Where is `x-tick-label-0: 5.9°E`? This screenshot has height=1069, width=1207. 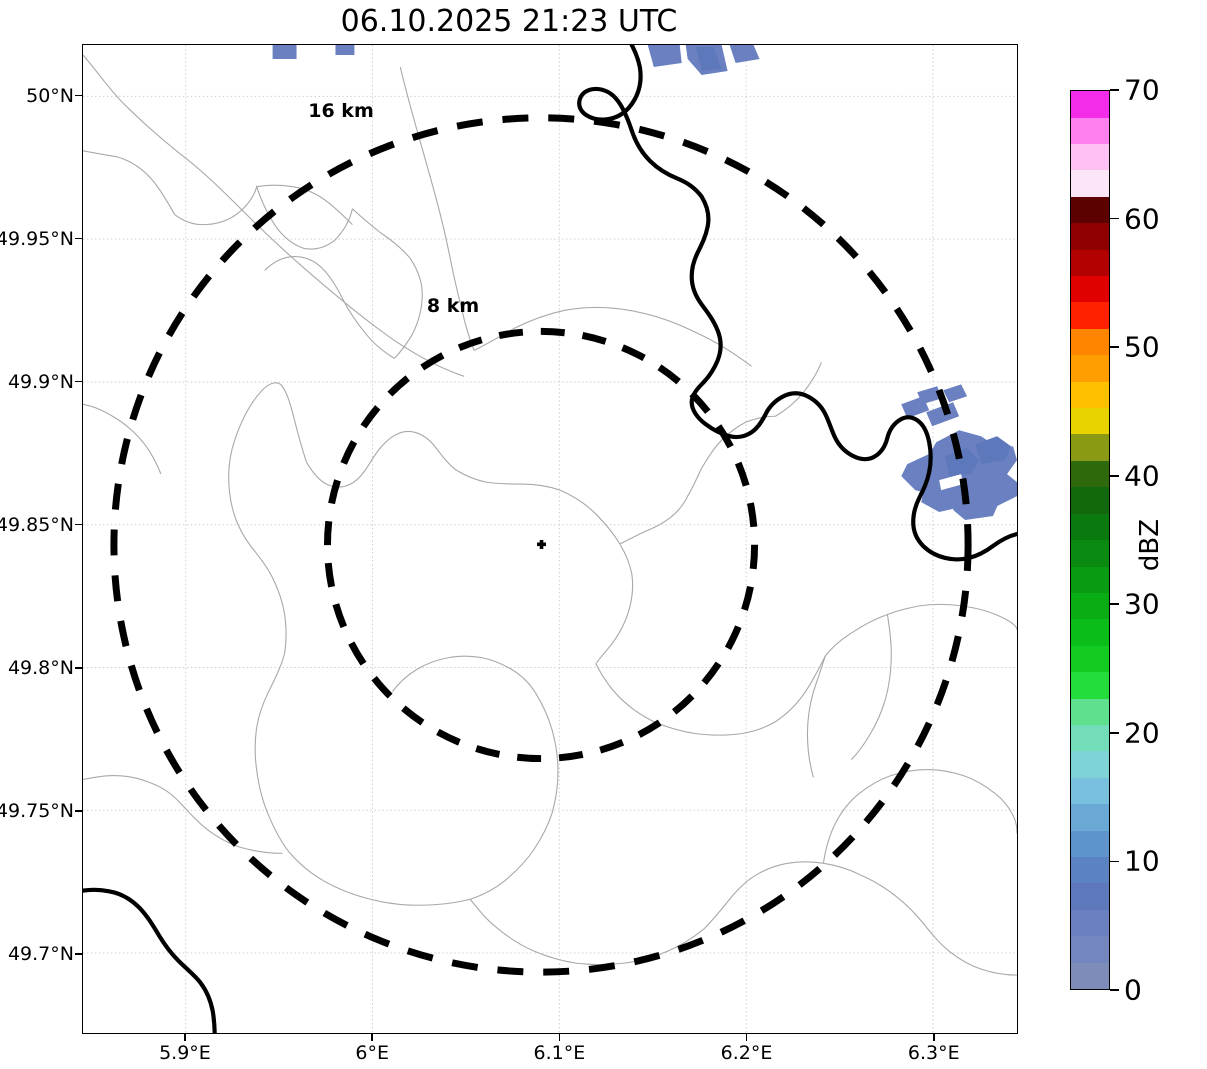
x-tick-label-0: 5.9°E is located at coordinates (185, 1053).